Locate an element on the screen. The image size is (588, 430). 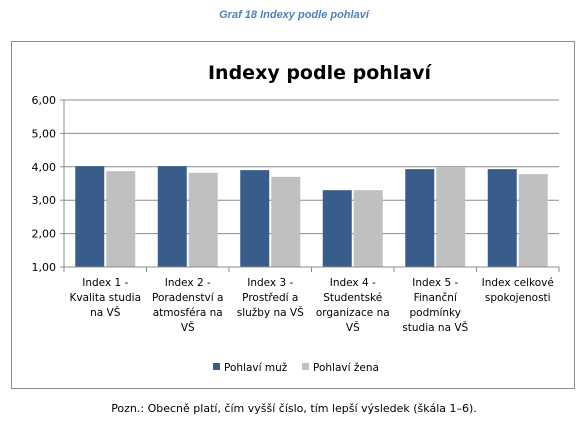
x-tick-label-line: Index 2 - is located at coordinates (188, 283).